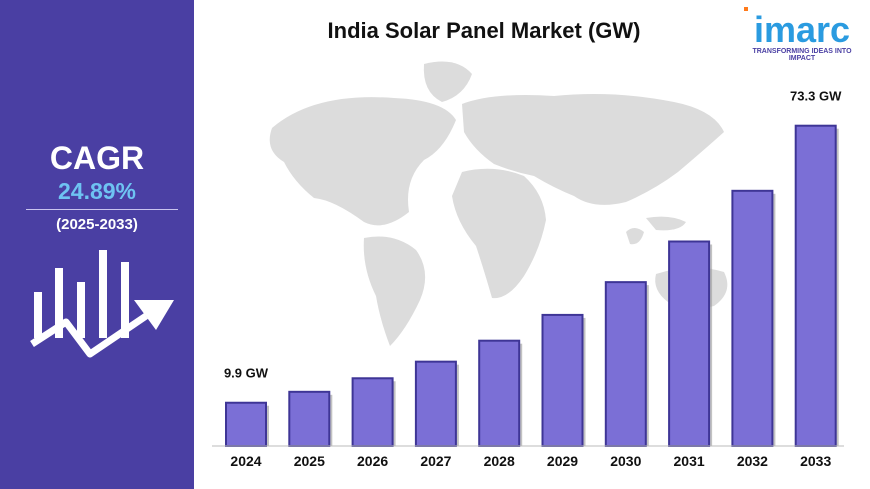 Image resolution: width=870 pixels, height=489 pixels. I want to click on data-label: 73.3 GW, so click(816, 96).